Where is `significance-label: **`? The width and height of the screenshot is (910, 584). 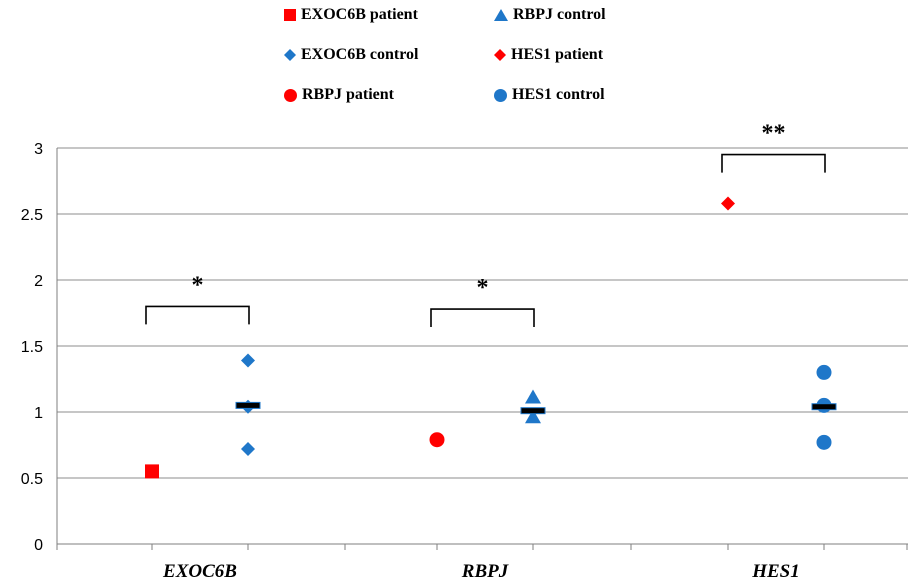
significance-label: ** is located at coordinates (774, 134).